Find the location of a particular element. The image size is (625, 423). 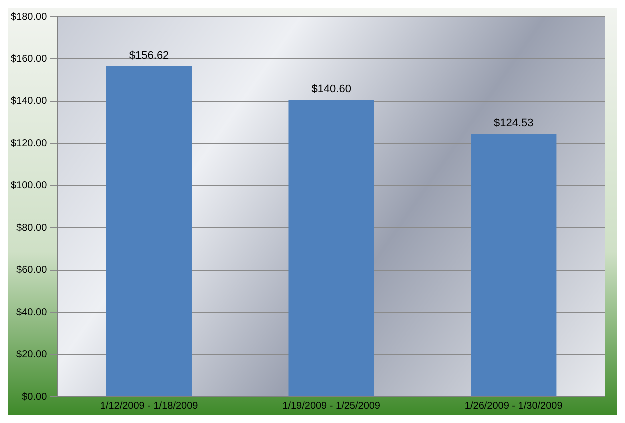

x-tick-label: 1/19/2009 - 1/25/2009 is located at coordinates (331, 406).